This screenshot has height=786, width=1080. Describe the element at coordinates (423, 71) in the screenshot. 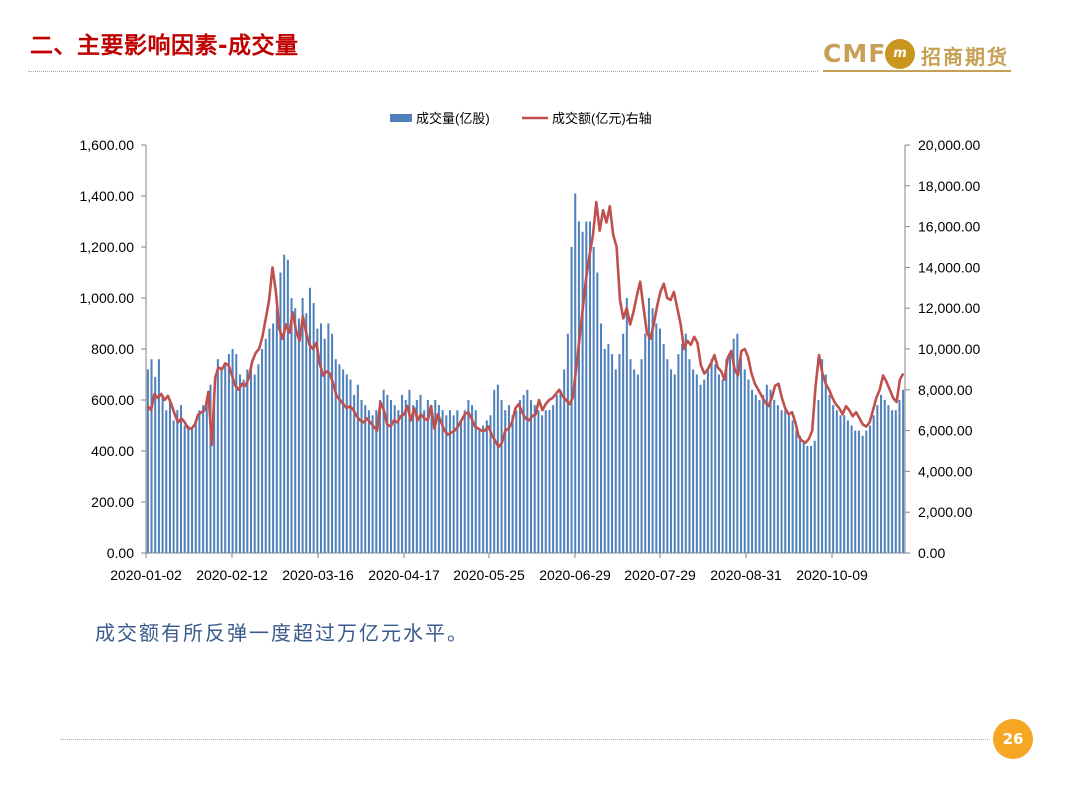

I see `title-divider` at that location.